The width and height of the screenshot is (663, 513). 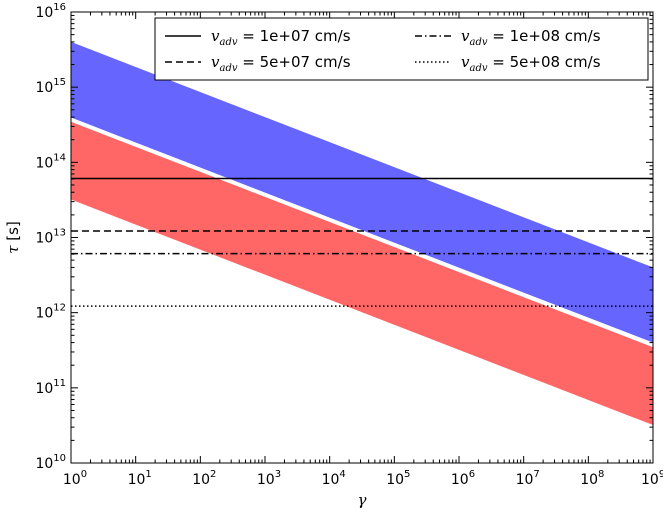 I want to click on x-tick-label: 10⁴, so click(x=334, y=478).